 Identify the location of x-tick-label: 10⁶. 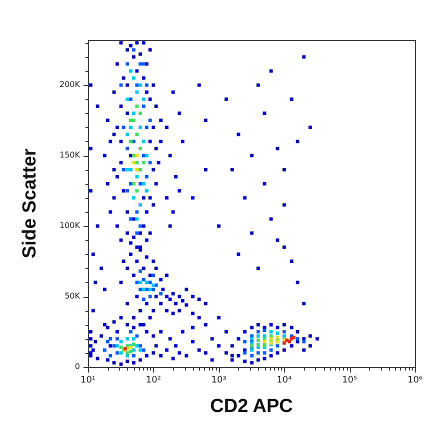
(415, 381).